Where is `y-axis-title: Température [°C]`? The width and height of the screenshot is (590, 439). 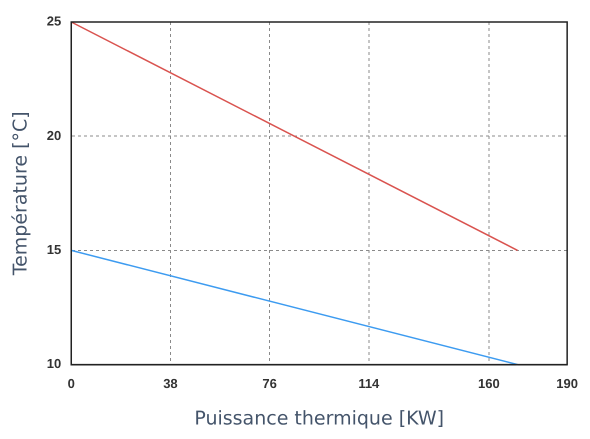 y-axis-title: Température [°C] is located at coordinates (20, 193).